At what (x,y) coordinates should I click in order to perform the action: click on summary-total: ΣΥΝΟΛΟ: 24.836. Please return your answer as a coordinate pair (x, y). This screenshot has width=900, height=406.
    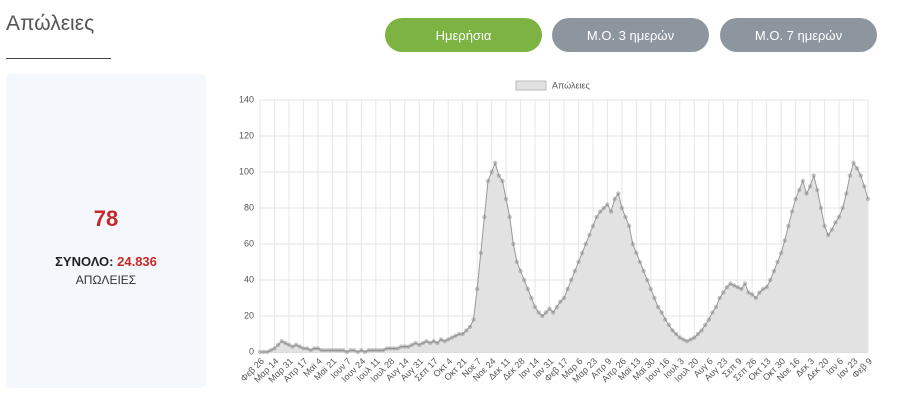
    Looking at the image, I should click on (106, 261).